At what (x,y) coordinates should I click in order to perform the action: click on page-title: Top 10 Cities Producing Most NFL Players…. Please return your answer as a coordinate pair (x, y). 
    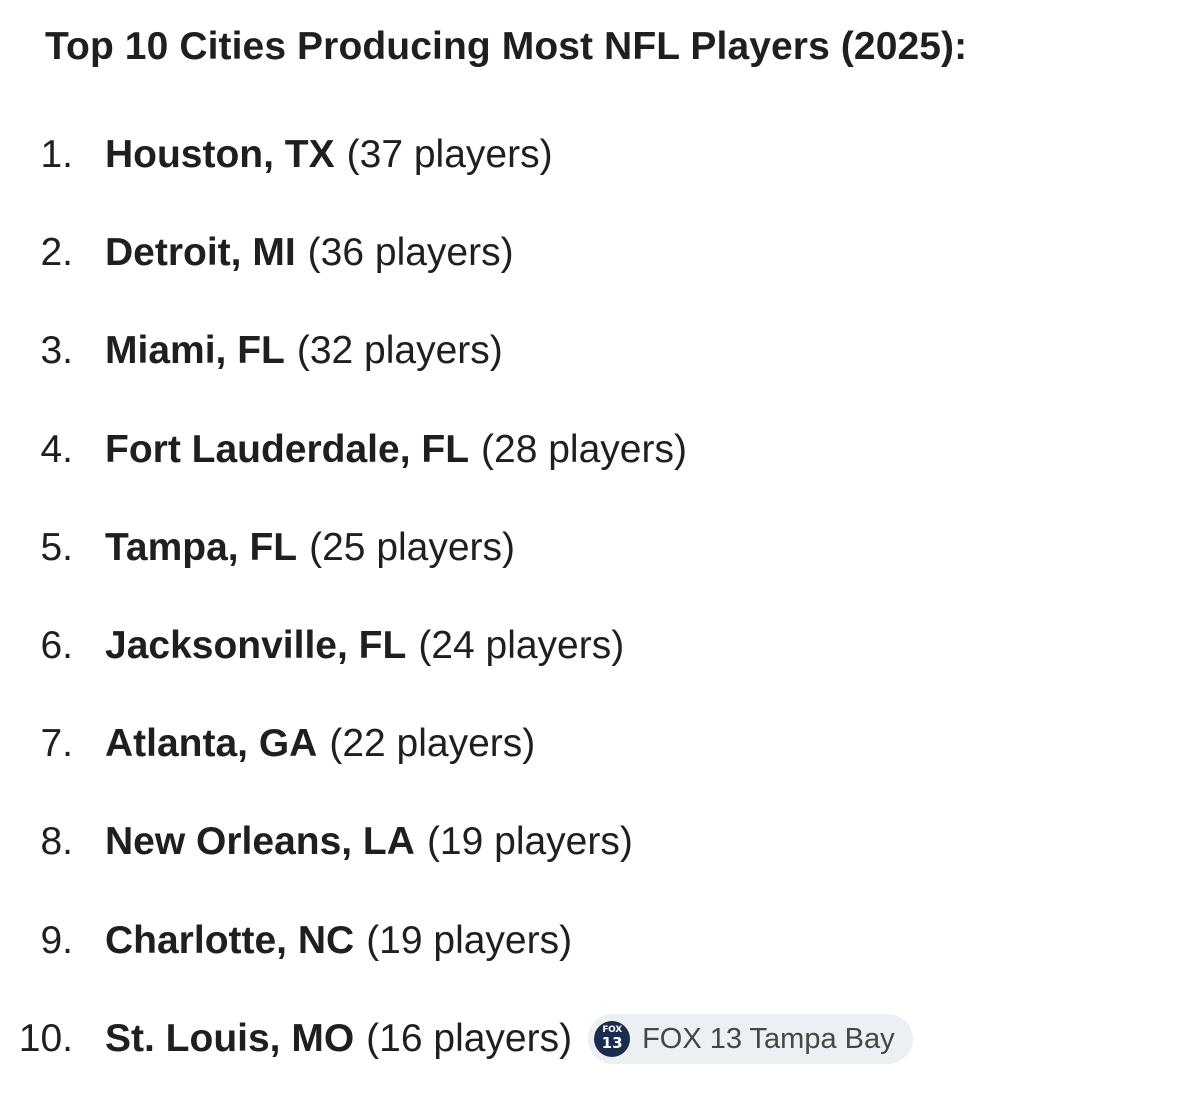
    Looking at the image, I should click on (506, 46).